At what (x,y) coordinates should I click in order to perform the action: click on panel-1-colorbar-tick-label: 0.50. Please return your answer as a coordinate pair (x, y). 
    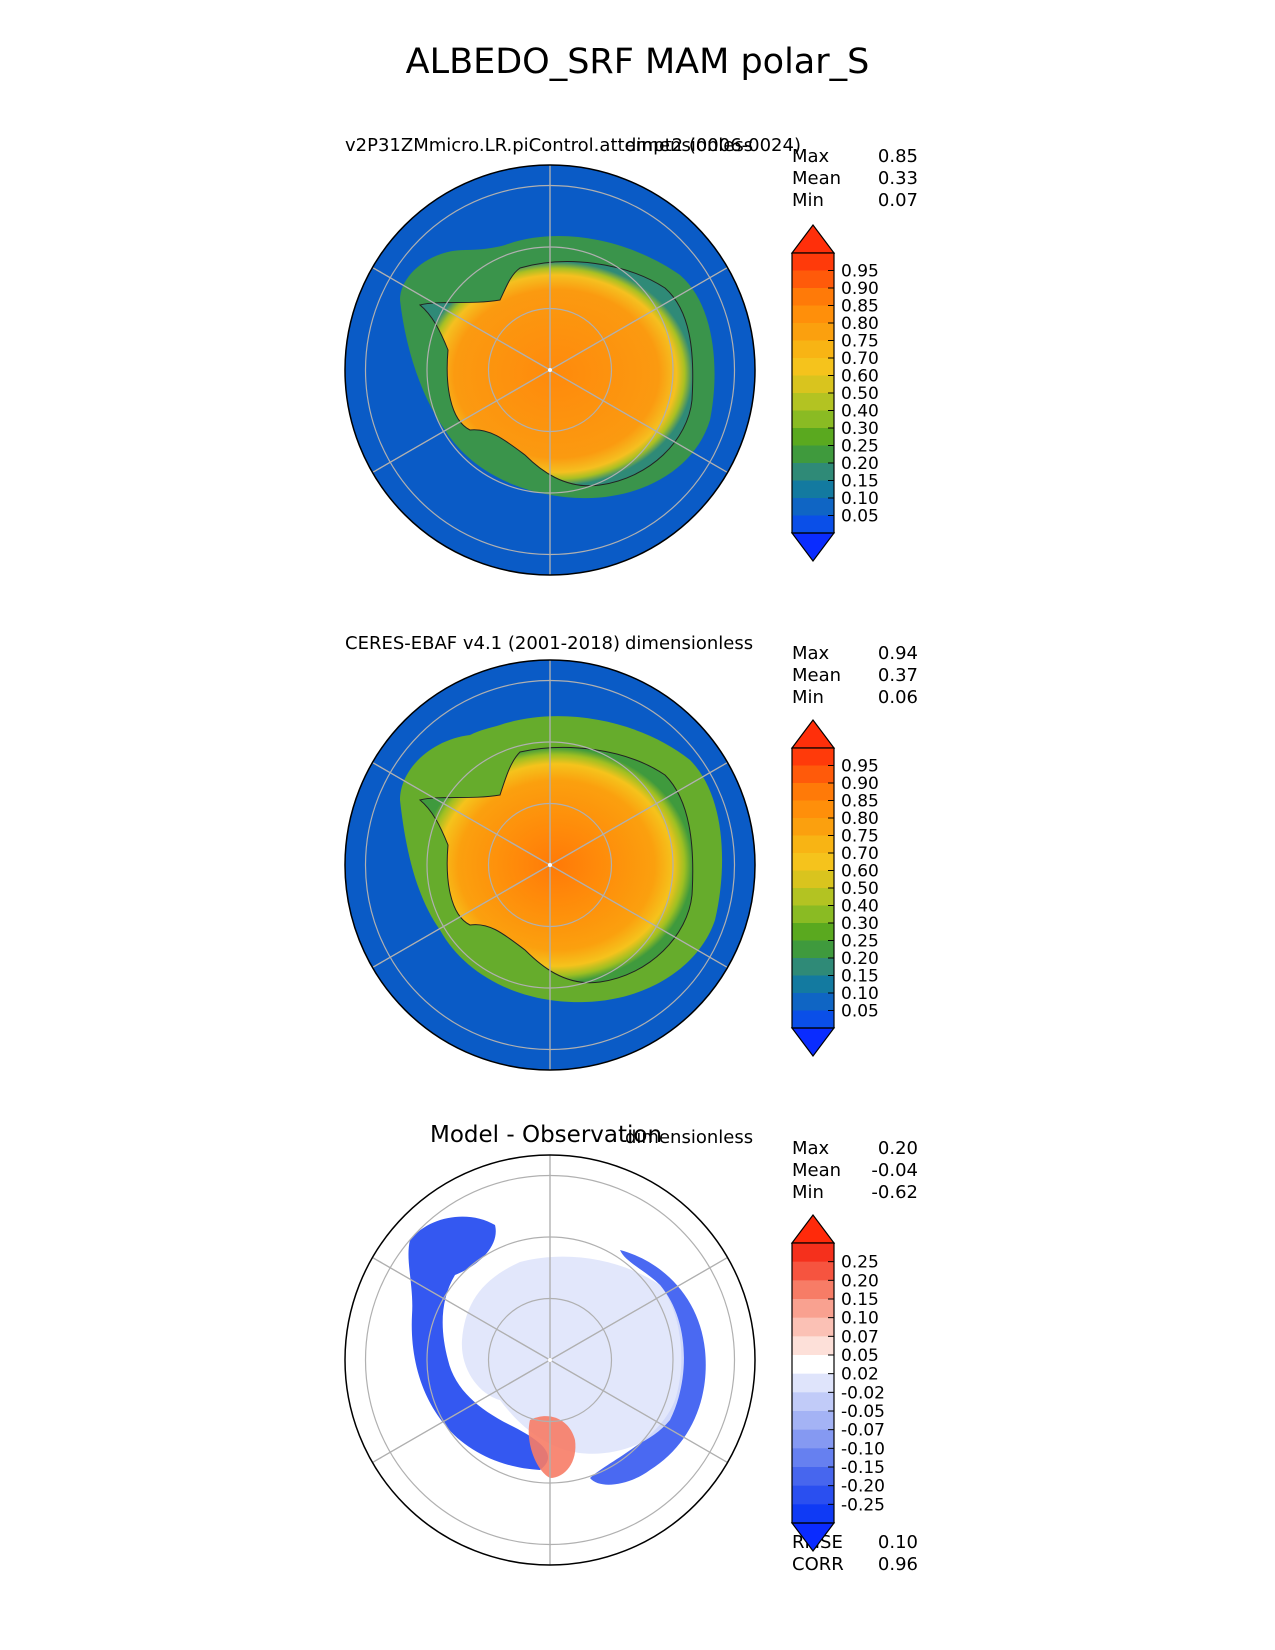
    Looking at the image, I should click on (860, 394).